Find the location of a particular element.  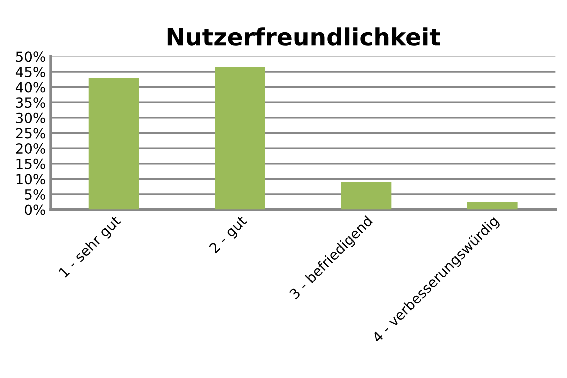

chart-title: Nutzerfreundlichkeit is located at coordinates (304, 37).